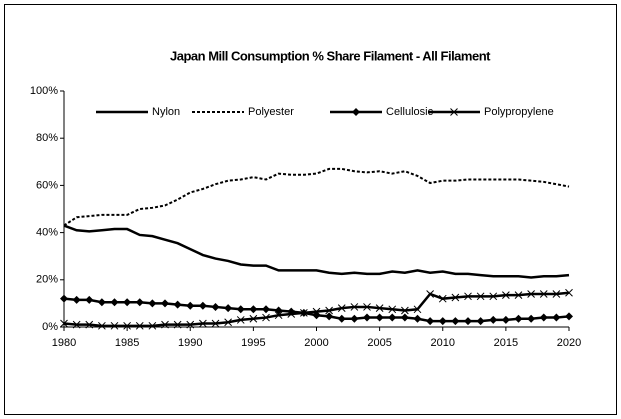  What do you see at coordinates (519, 112) in the screenshot?
I see `legend-label: Polypropylene` at bounding box center [519, 112].